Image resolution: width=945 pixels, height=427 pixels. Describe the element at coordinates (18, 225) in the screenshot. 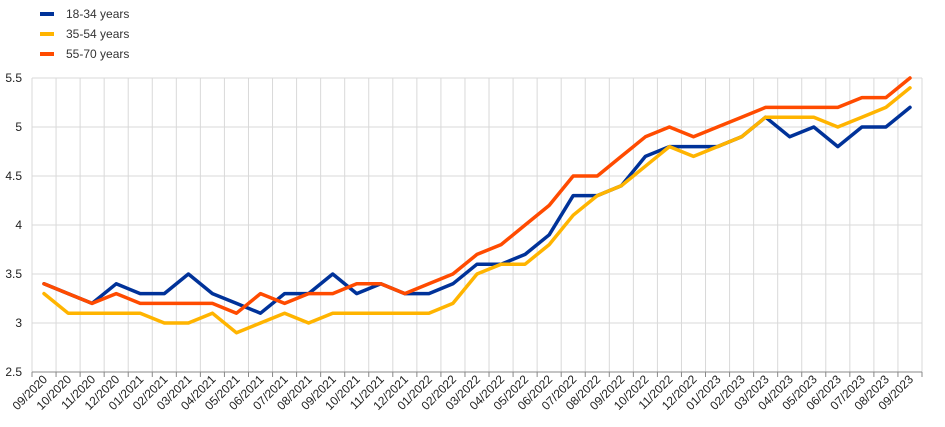

I see `y-tick-label: 4` at that location.